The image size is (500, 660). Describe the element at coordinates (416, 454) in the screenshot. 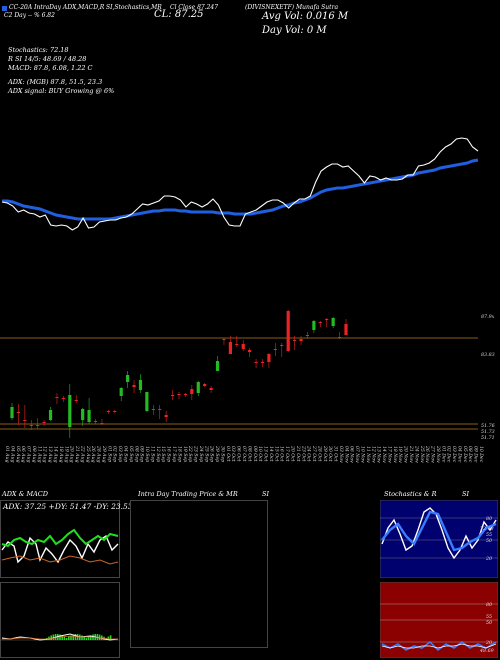

I see `x-axis-label: 24 Nov` at that location.